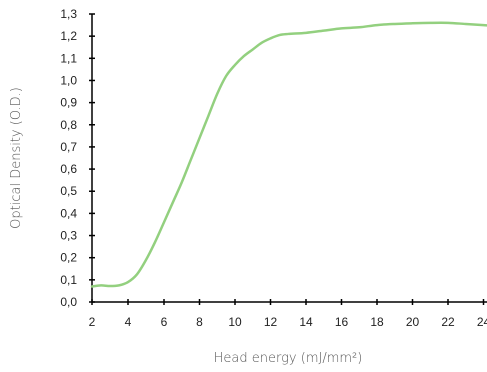 This screenshot has height=372, width=487. I want to click on y-tick-label: 0,9, so click(68, 103).